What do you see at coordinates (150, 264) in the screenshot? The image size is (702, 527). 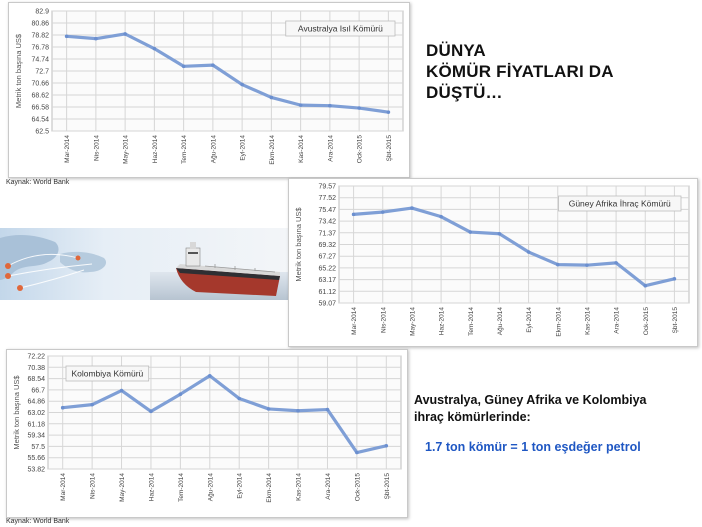 I see `tanker-ship-image` at bounding box center [150, 264].